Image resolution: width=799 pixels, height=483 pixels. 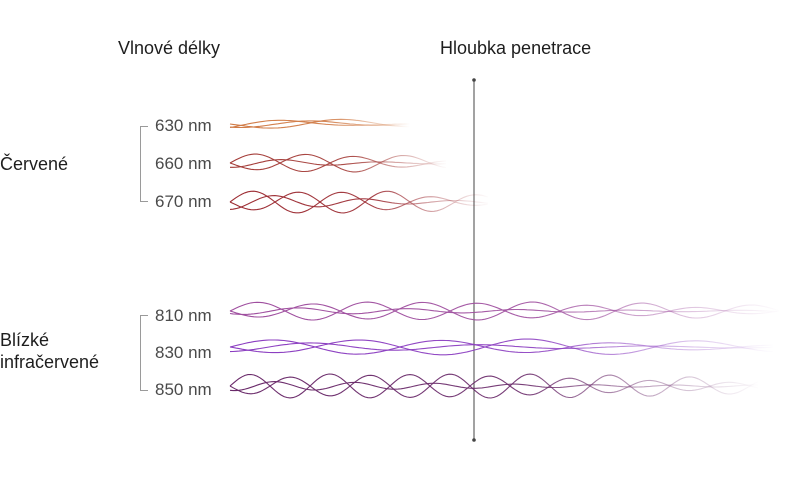 I want to click on wavelength-label-850: 850 nm, so click(x=183, y=389).